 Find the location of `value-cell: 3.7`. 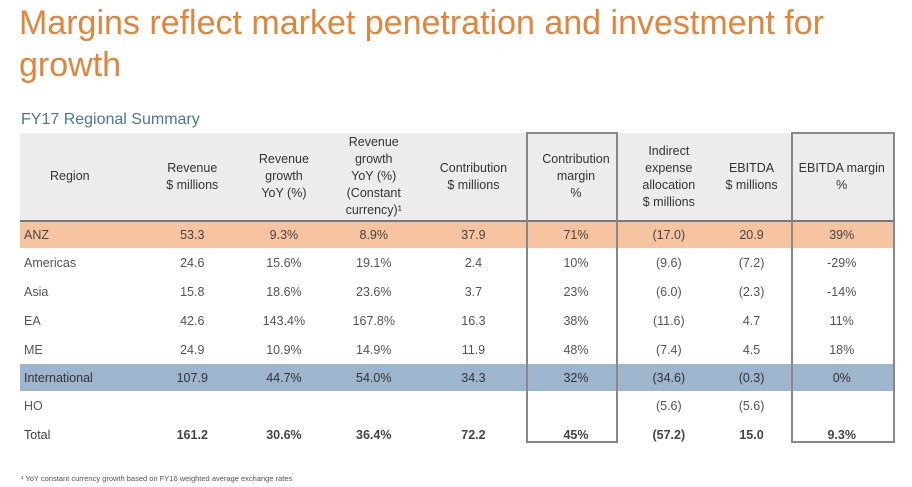

value-cell: 3.7 is located at coordinates (473, 291).